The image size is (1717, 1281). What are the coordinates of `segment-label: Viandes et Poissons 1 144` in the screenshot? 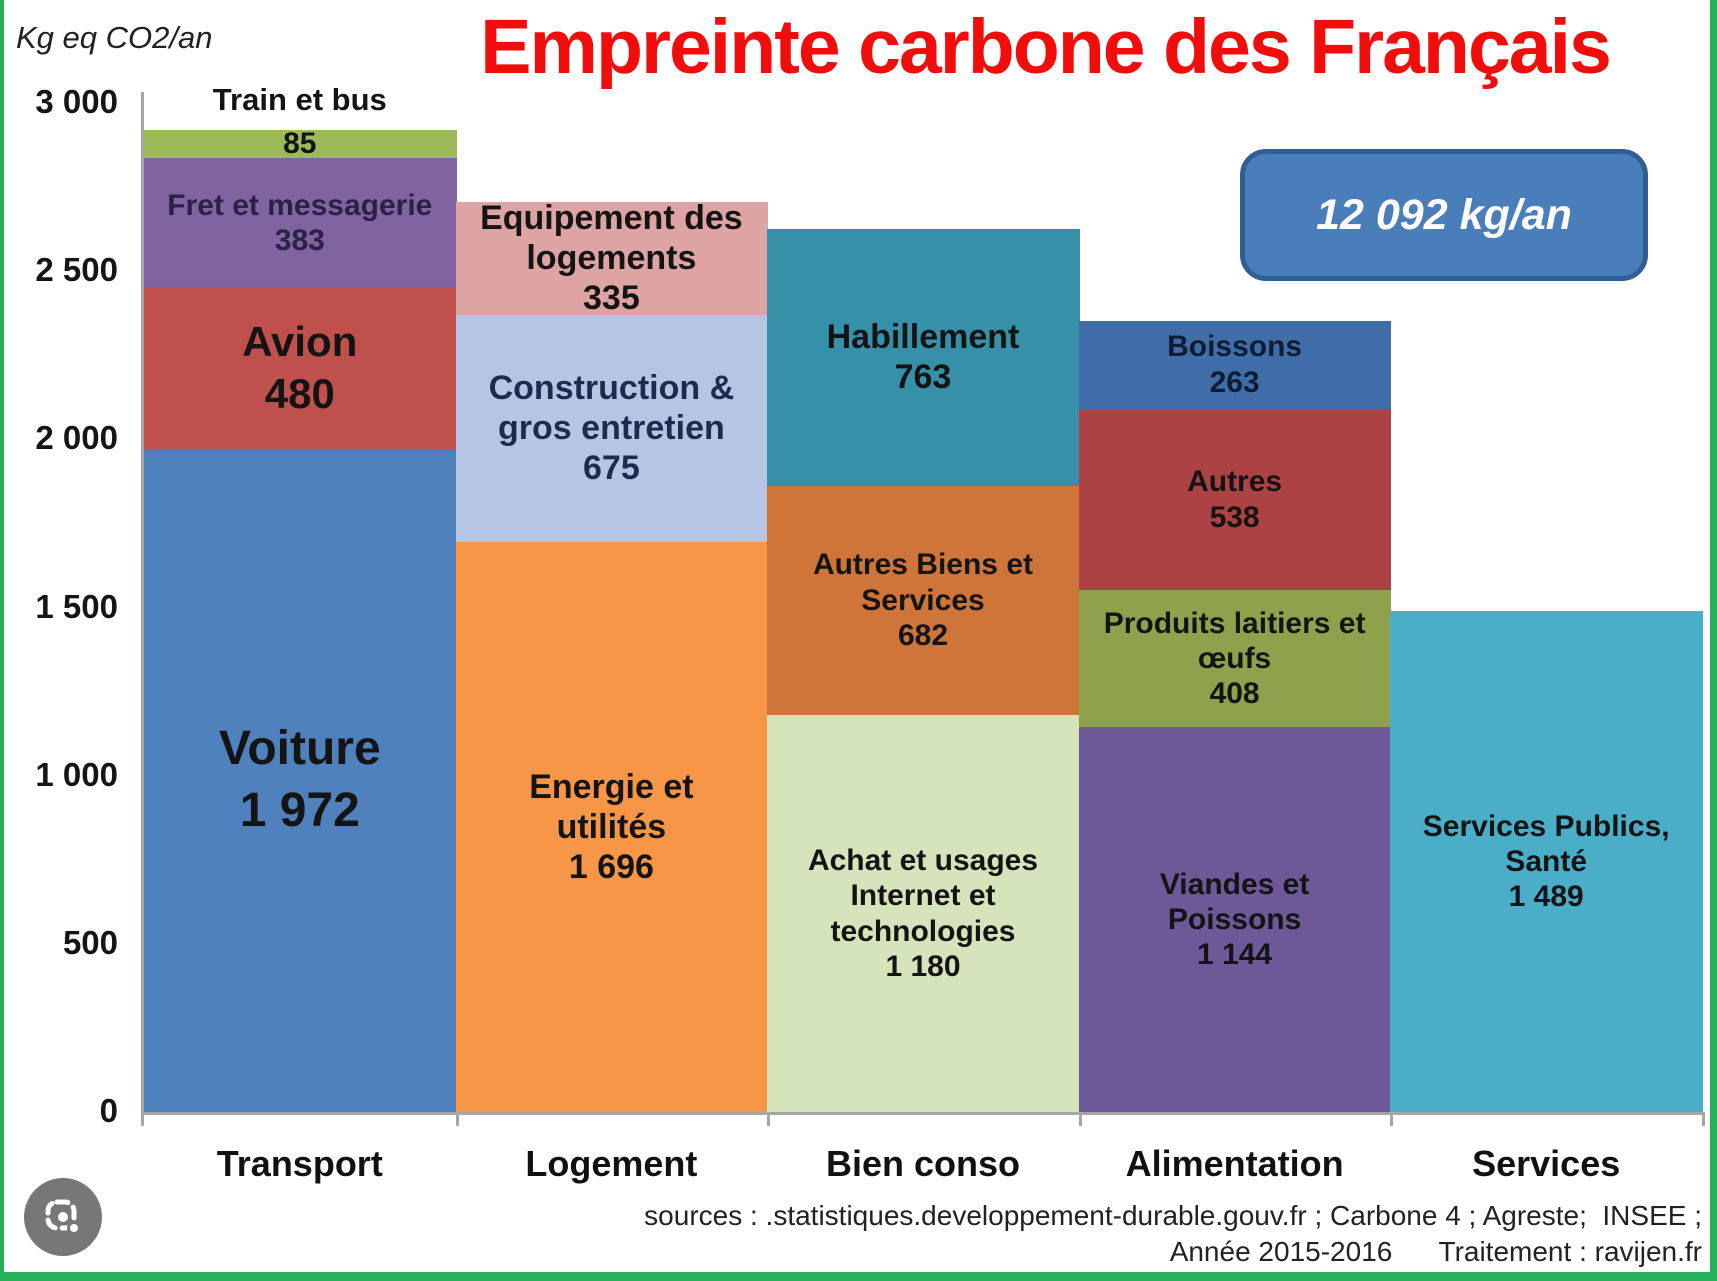 It's located at (1234, 919).